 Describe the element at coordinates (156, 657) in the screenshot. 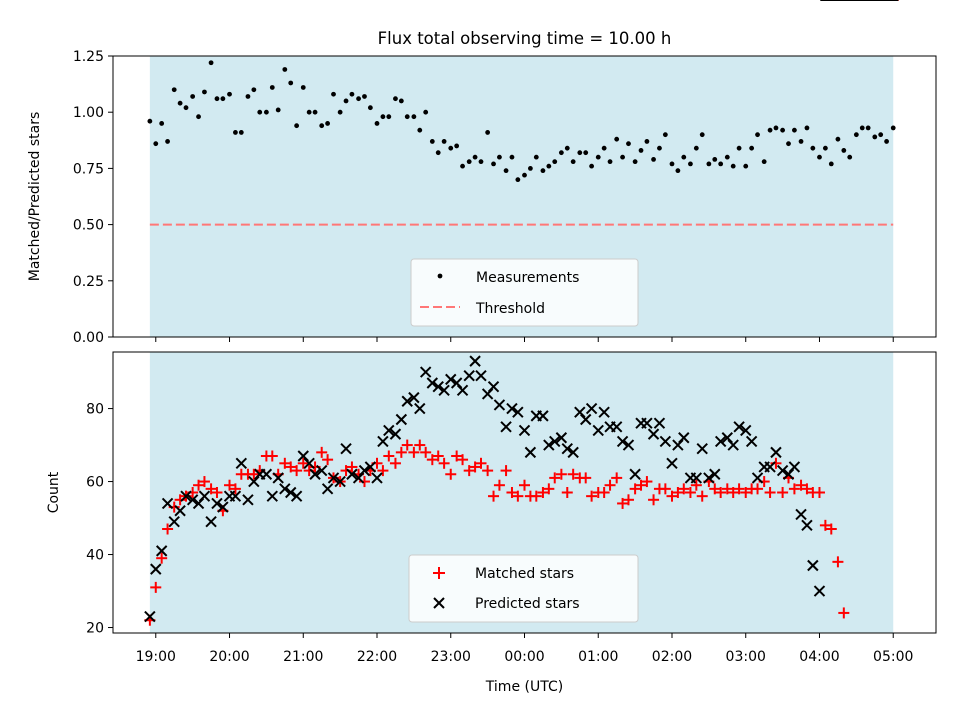

I see `x-tick-label: 19:00` at that location.